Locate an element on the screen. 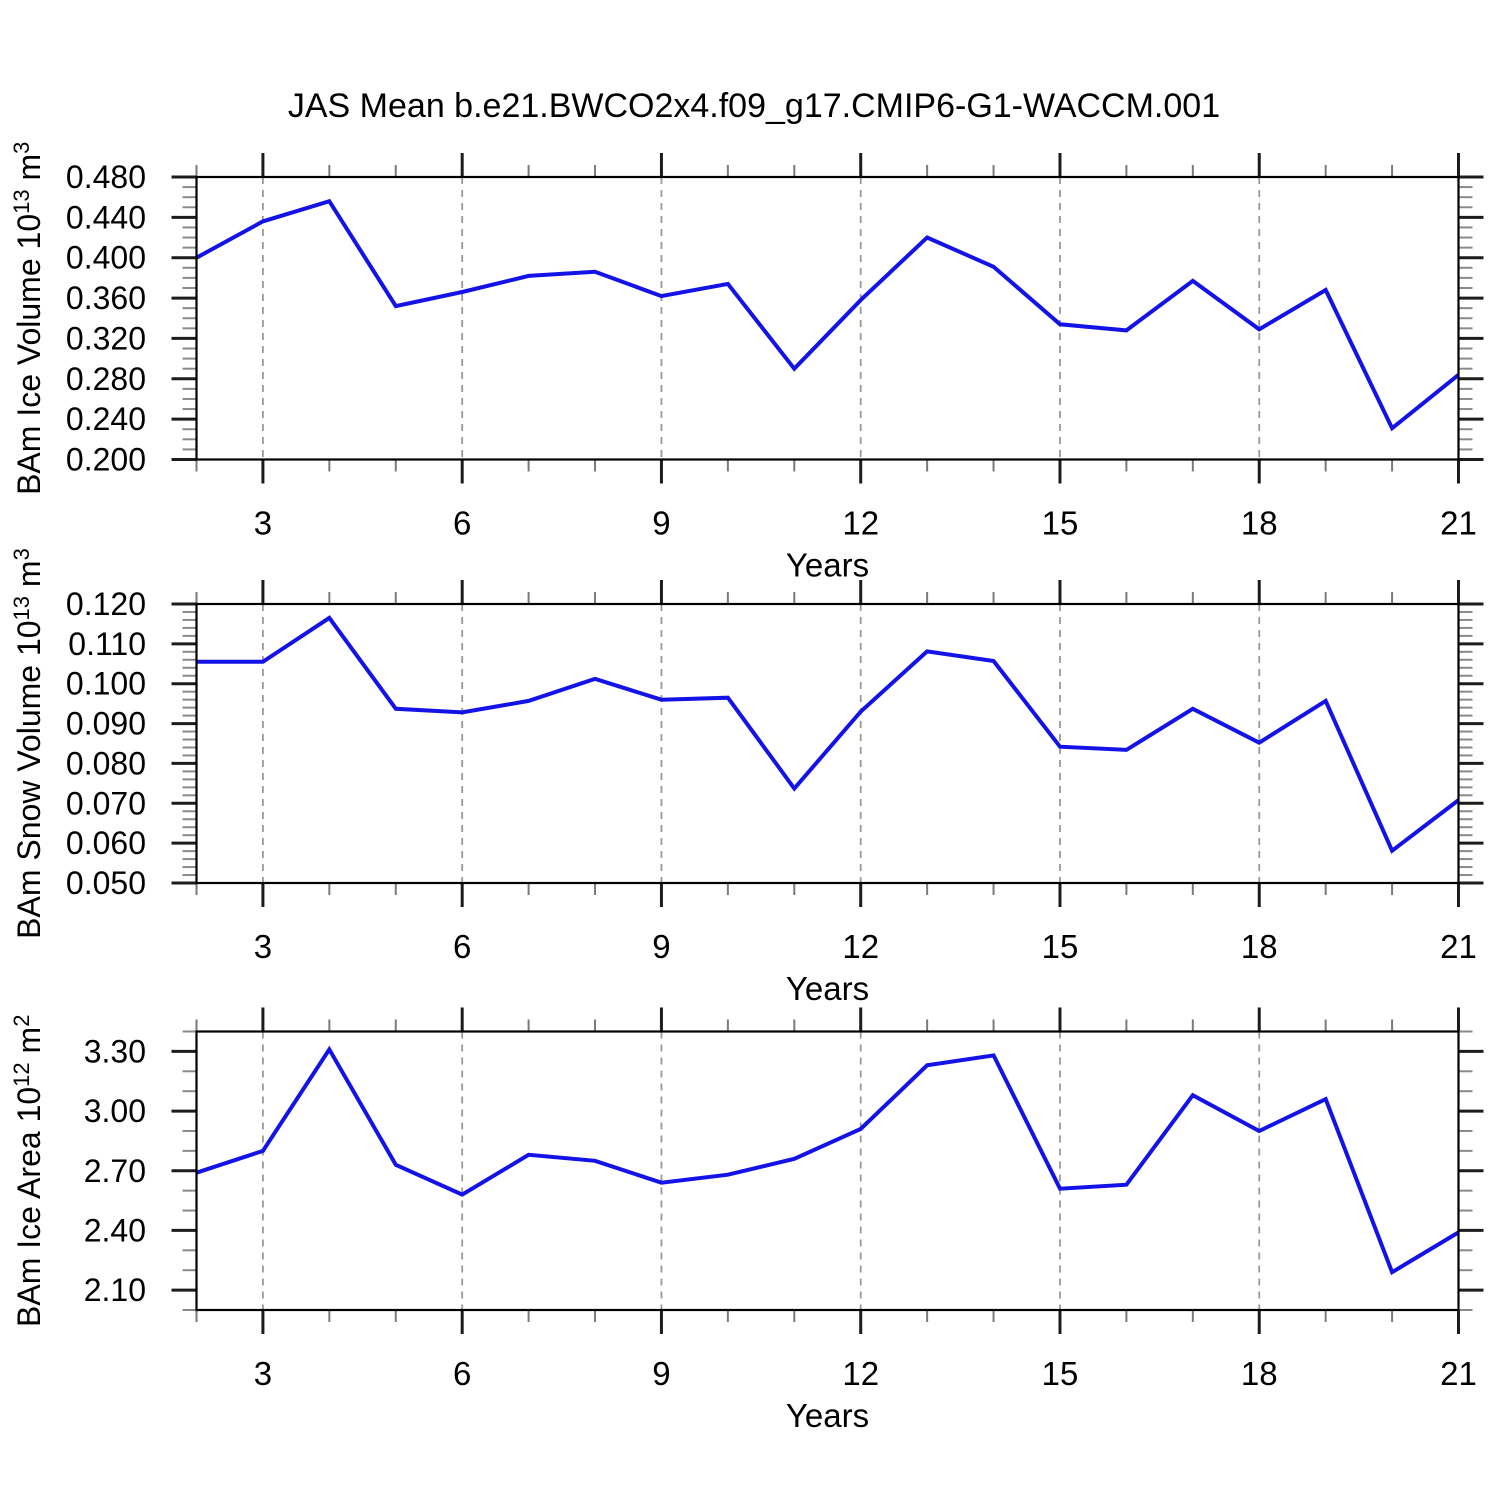 This screenshot has width=1500, height=1505. y-tick-label: 0.050 is located at coordinates (106, 883).